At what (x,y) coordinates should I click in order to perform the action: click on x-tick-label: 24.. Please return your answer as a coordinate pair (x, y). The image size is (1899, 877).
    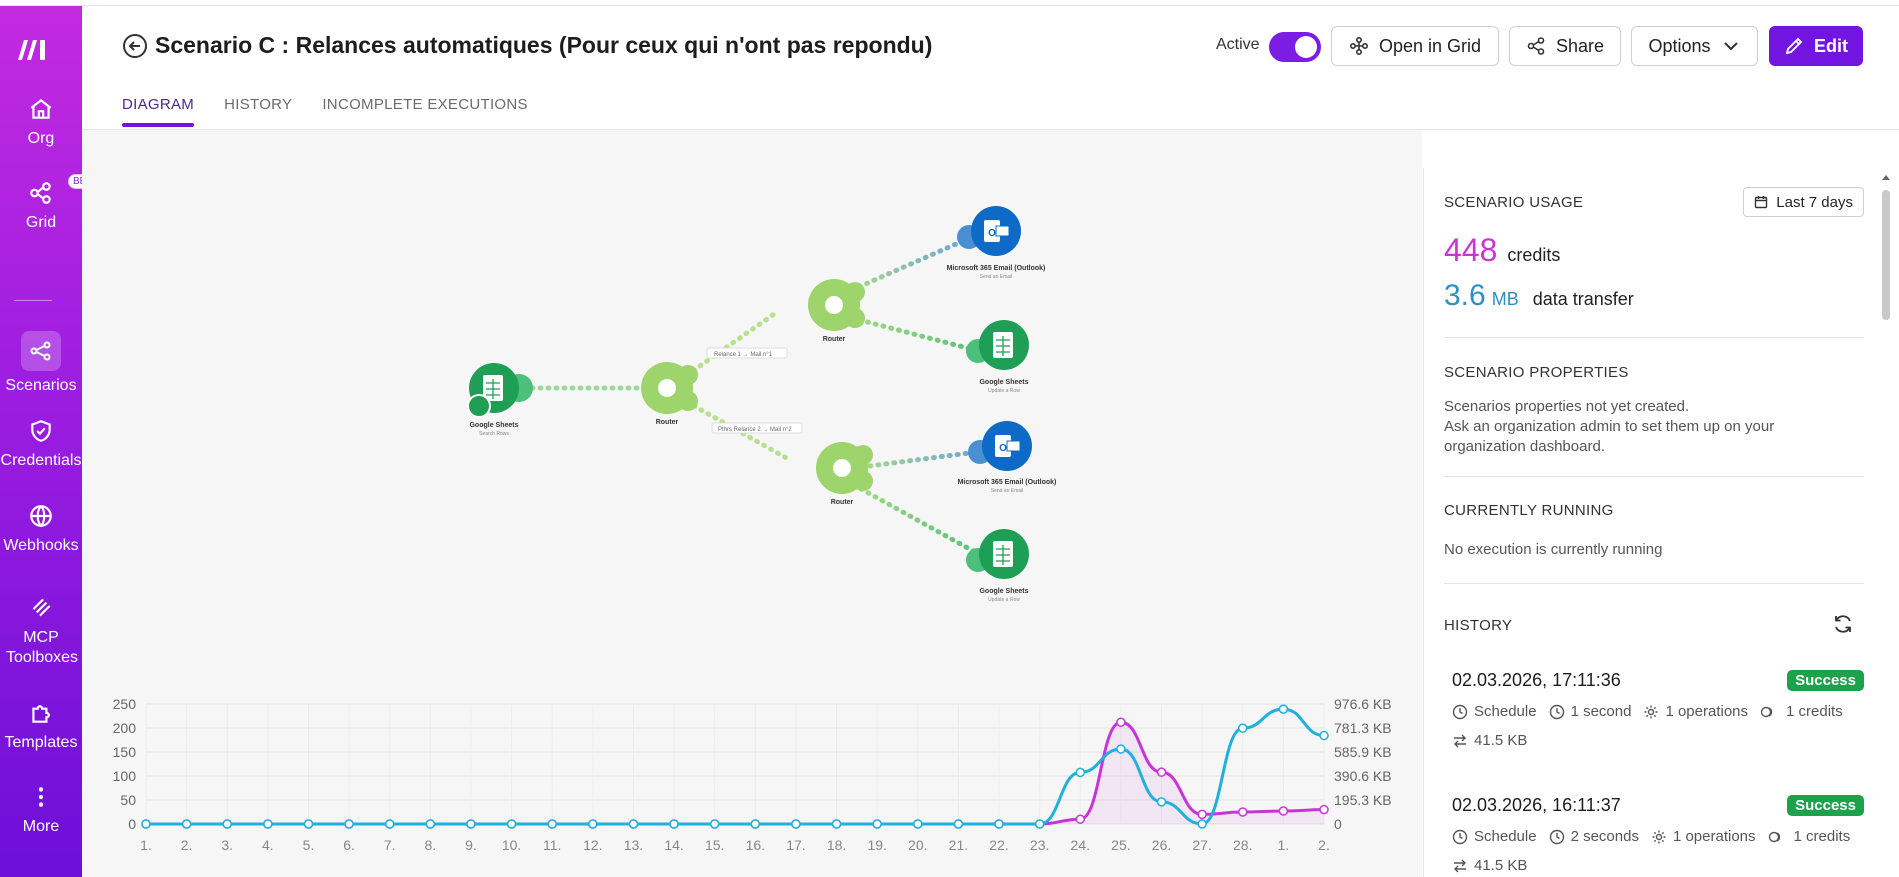
    Looking at the image, I should click on (1080, 845).